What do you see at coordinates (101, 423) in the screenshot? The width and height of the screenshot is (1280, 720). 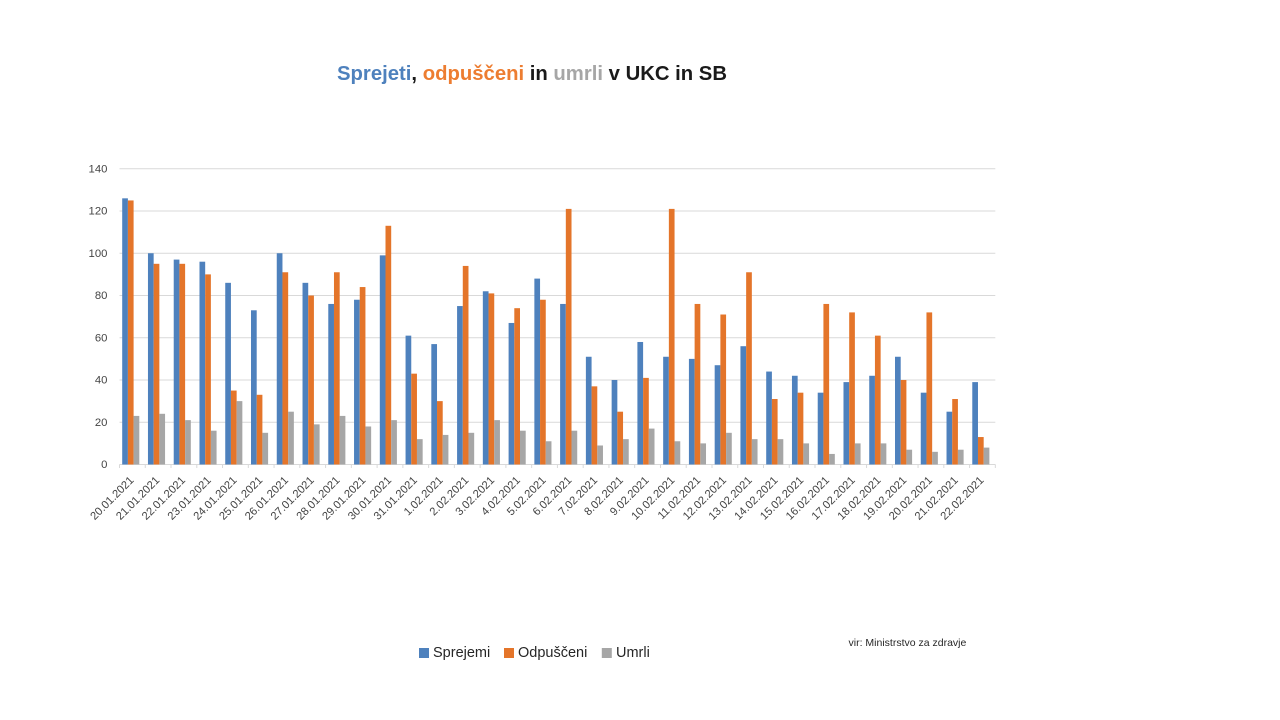 I see `svg-text: 20` at bounding box center [101, 423].